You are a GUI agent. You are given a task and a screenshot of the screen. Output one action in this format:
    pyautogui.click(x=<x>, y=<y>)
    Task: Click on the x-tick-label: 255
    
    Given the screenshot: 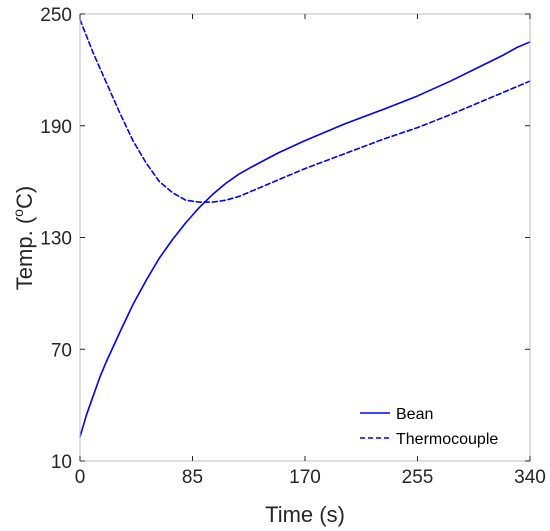 What is the action you would take?
    pyautogui.click(x=418, y=477)
    